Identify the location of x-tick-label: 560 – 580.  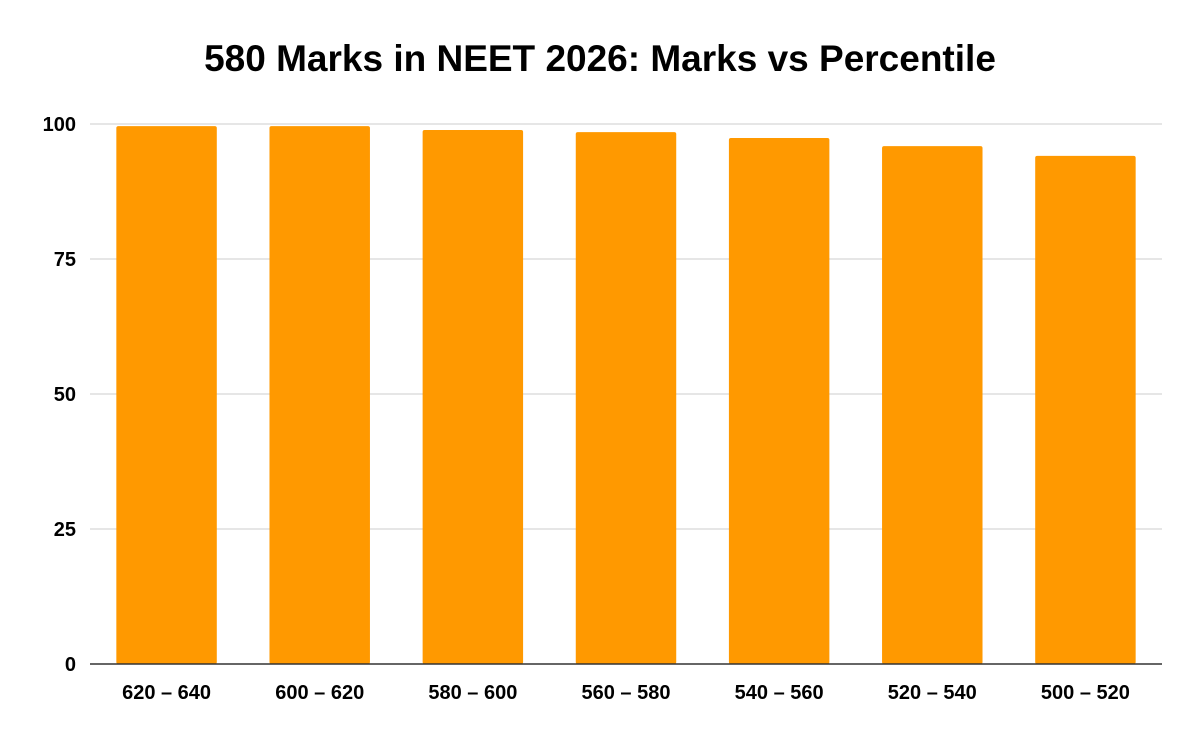
(626, 693).